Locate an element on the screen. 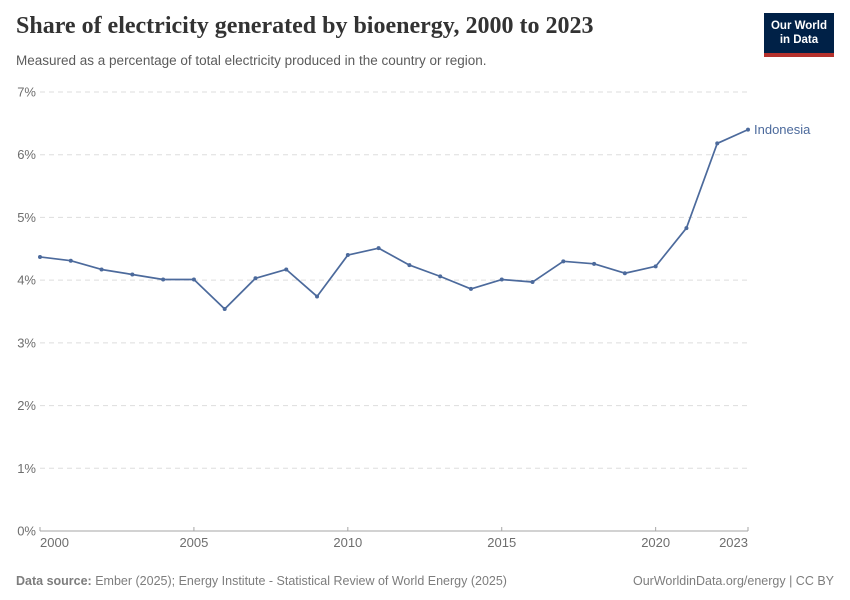 This screenshot has height=600, width=850. data-point-2012 is located at coordinates (409, 265).